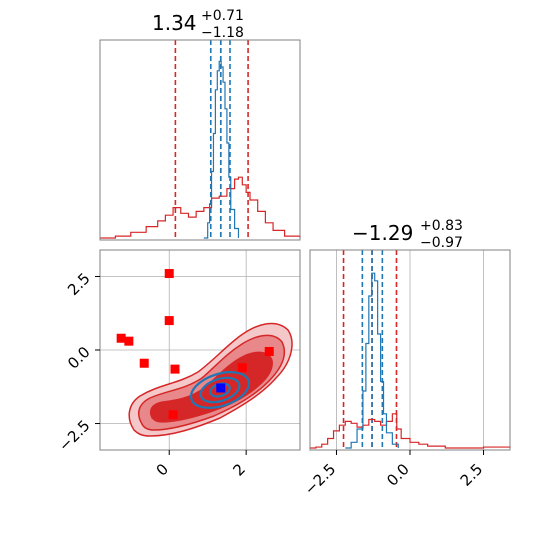 The width and height of the screenshot is (550, 550). What do you see at coordinates (472, 475) in the screenshot?
I see `param2-xtick-label: 2.5` at bounding box center [472, 475].